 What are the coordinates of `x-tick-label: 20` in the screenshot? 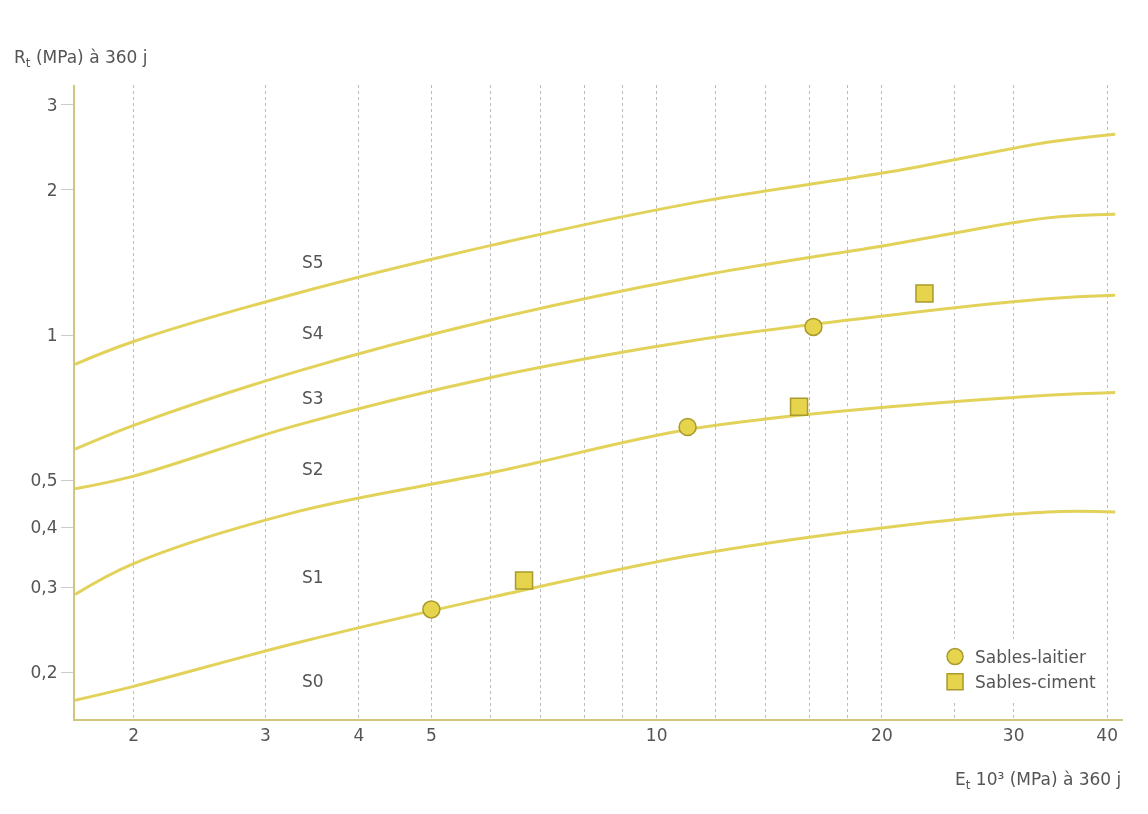 It's located at (882, 735).